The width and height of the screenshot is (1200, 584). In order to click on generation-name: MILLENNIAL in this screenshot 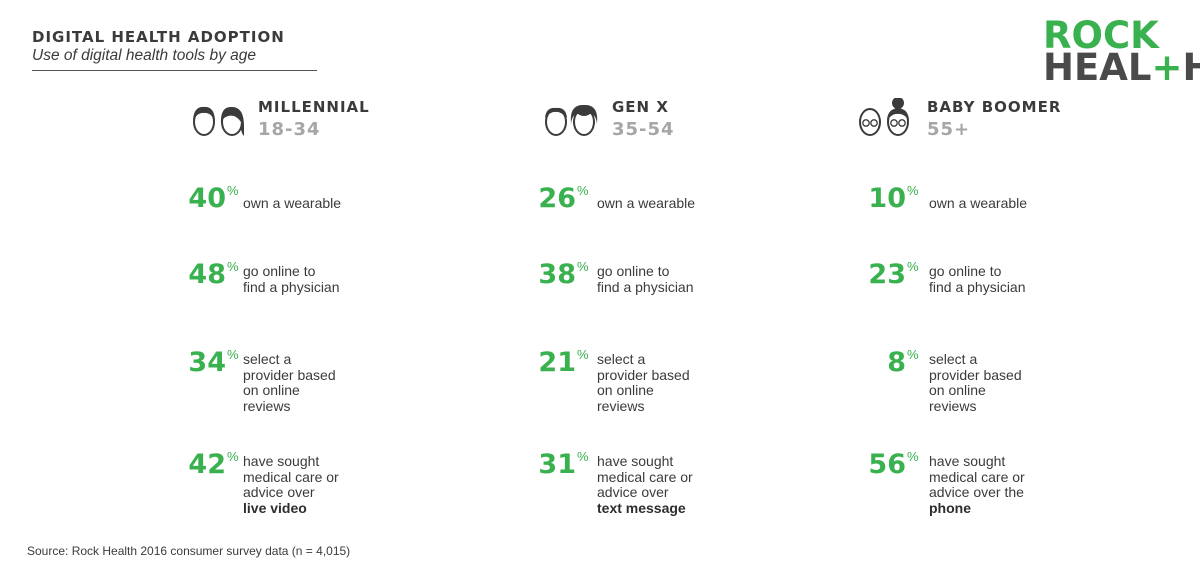, I will do `click(314, 107)`.